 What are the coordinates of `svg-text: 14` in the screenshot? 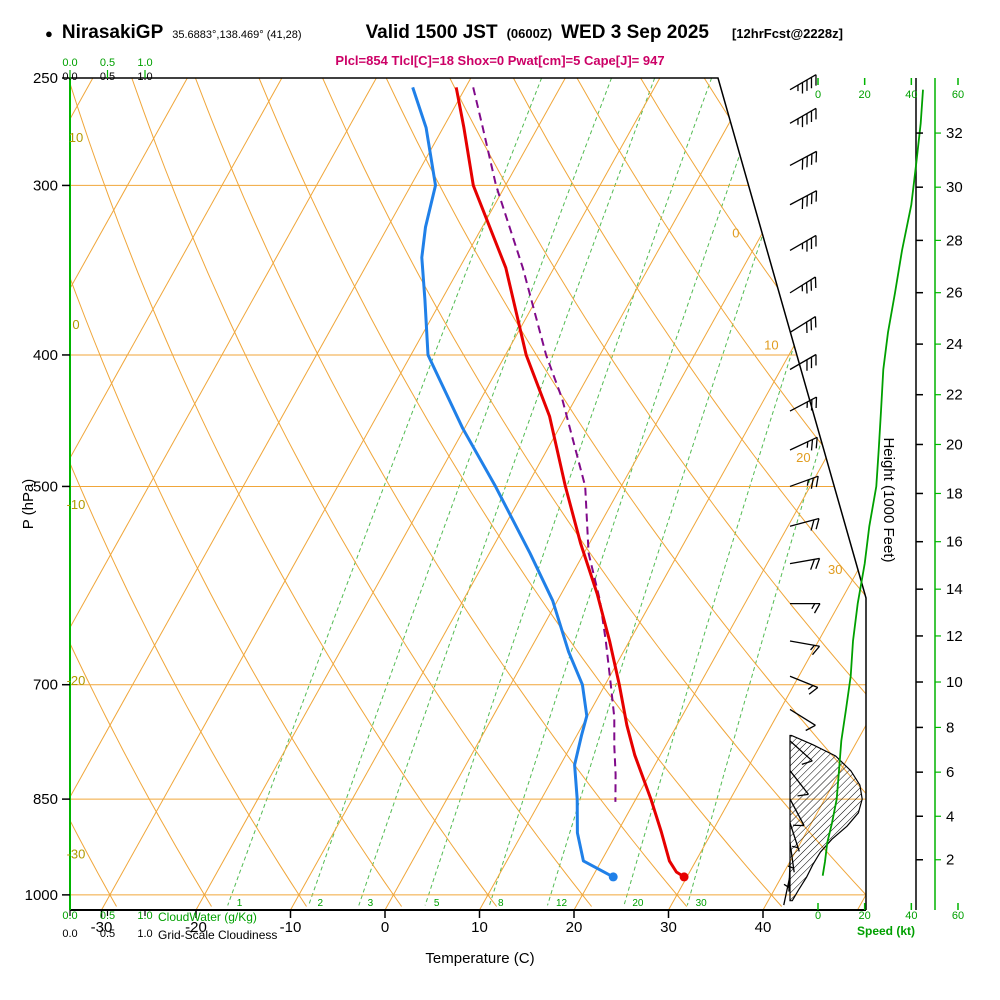 It's located at (954, 589).